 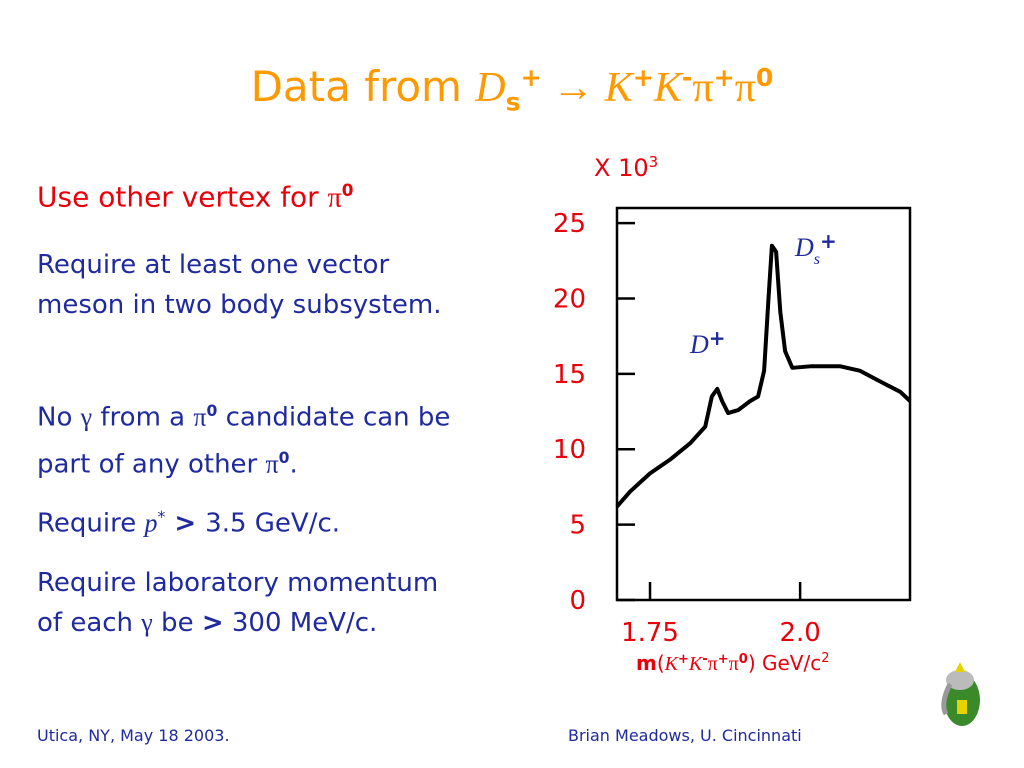 What do you see at coordinates (784, 663) in the screenshot?
I see `x-axis-label-text: ) GeV/c` at bounding box center [784, 663].